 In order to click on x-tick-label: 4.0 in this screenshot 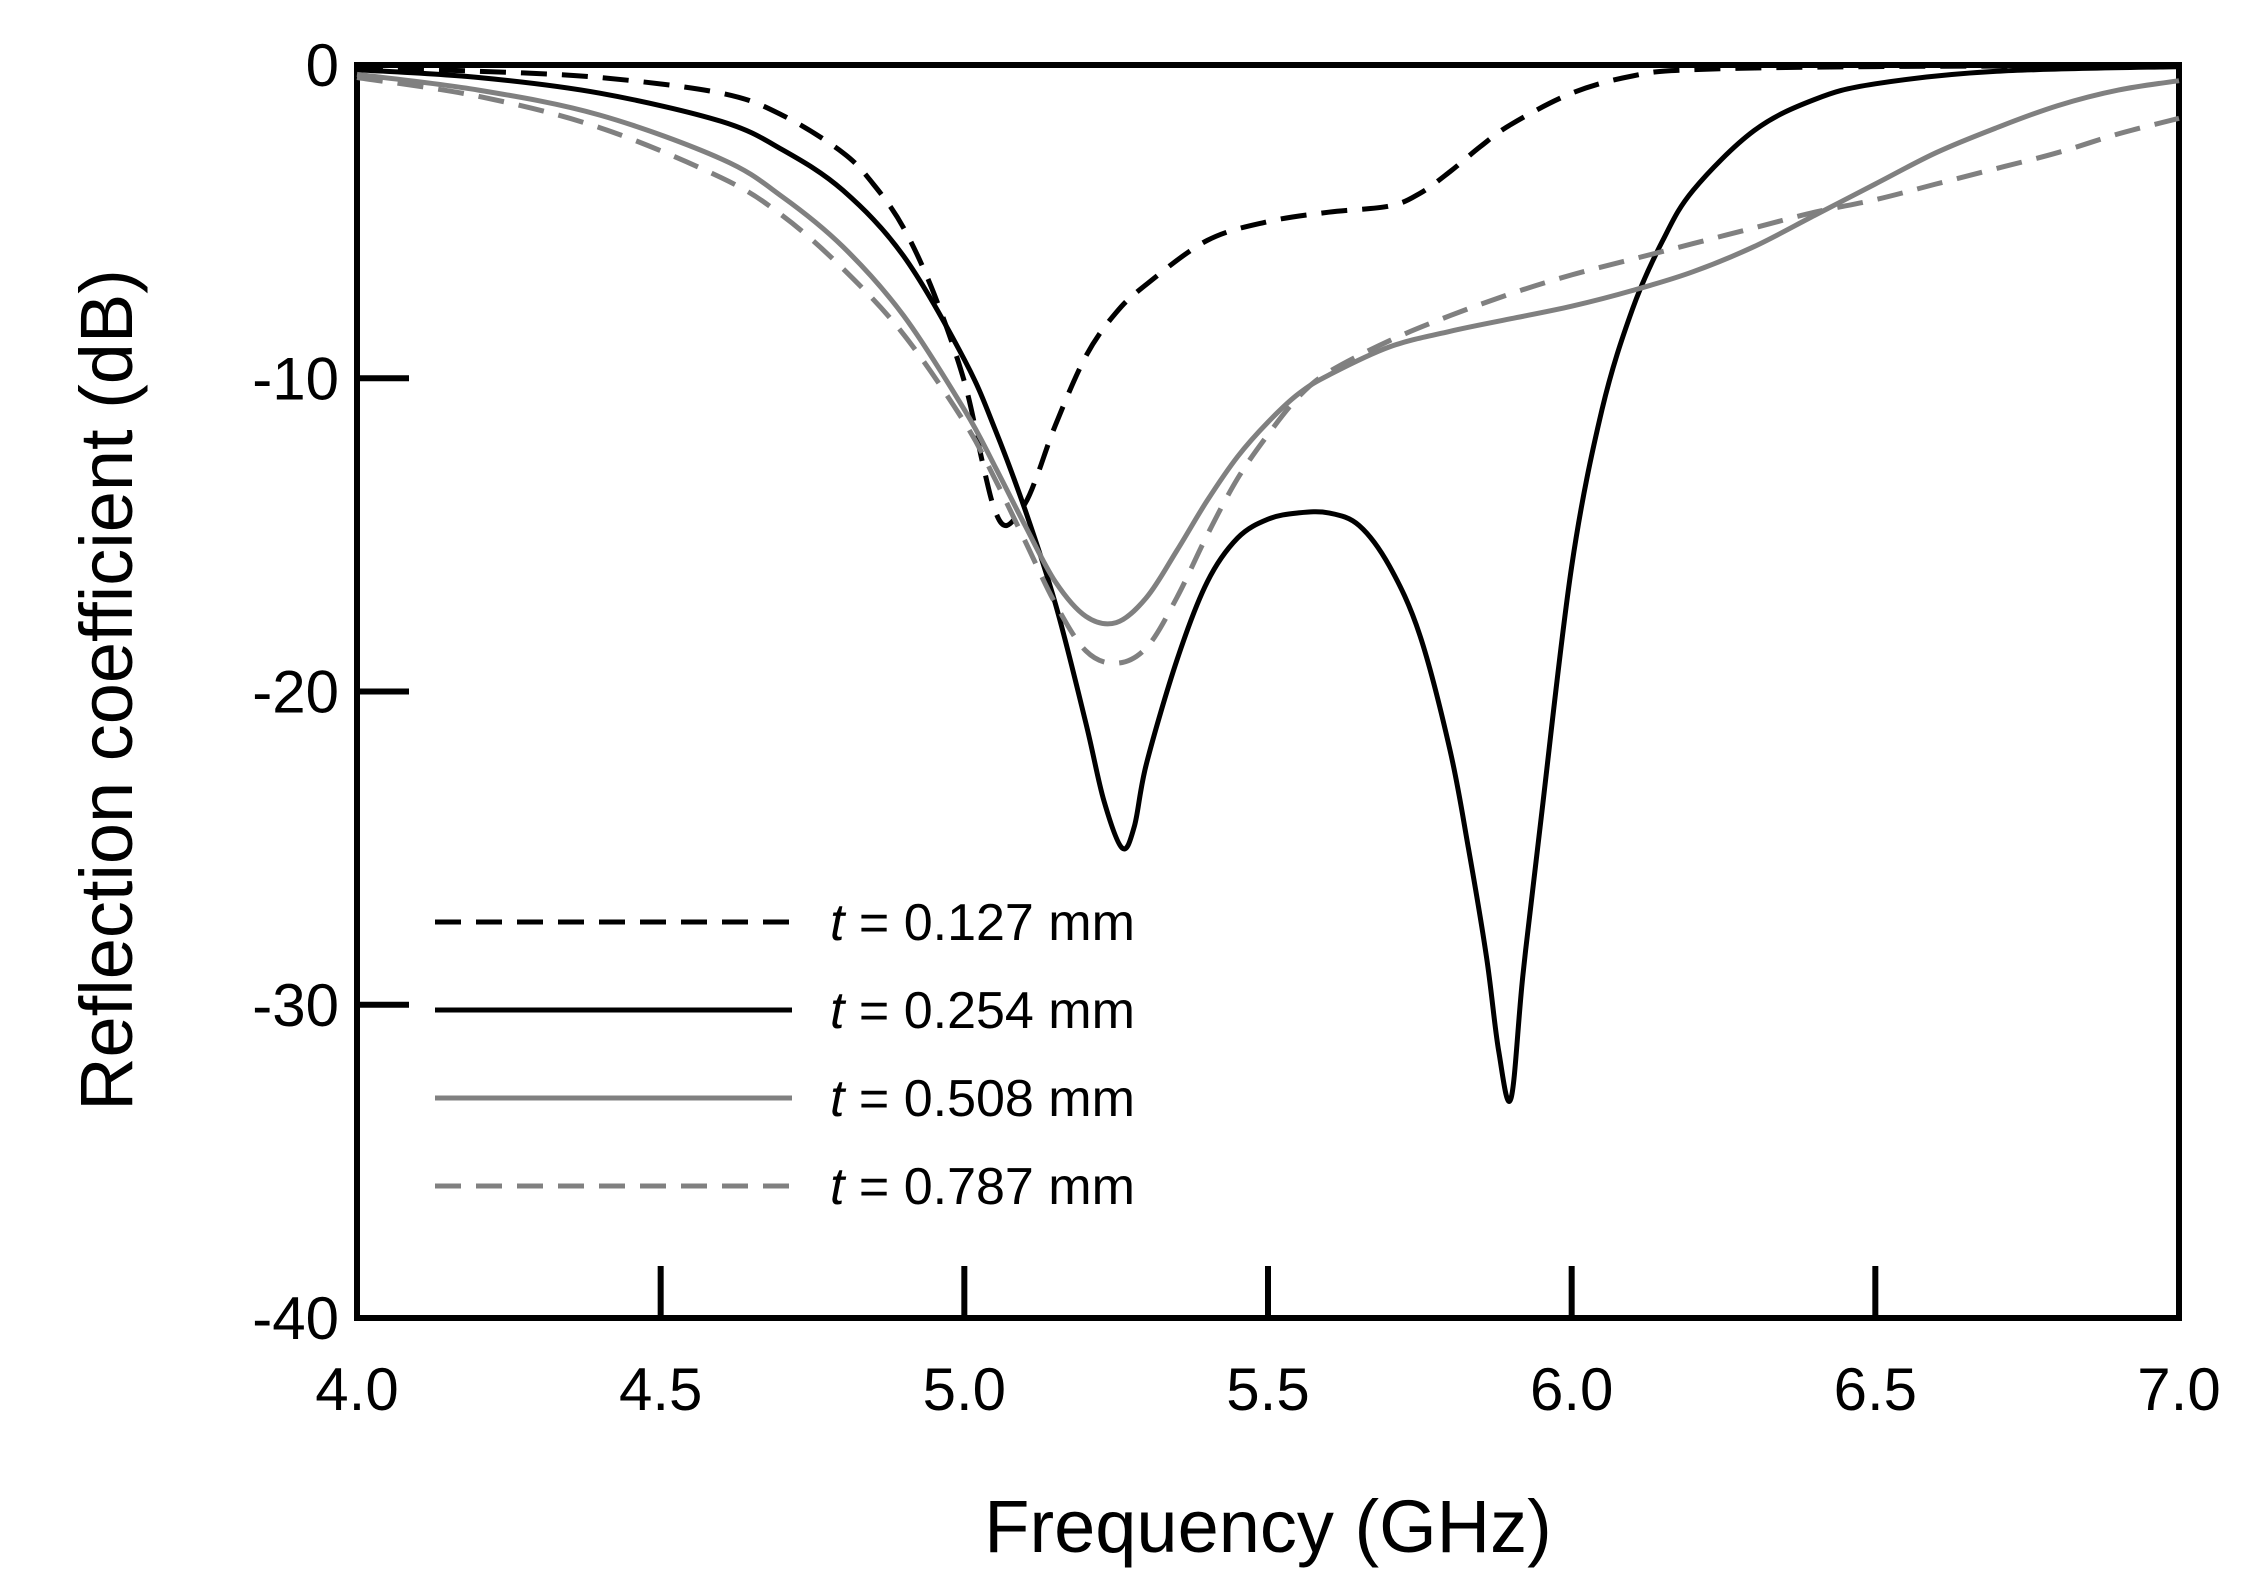, I will do `click(356, 1389)`.